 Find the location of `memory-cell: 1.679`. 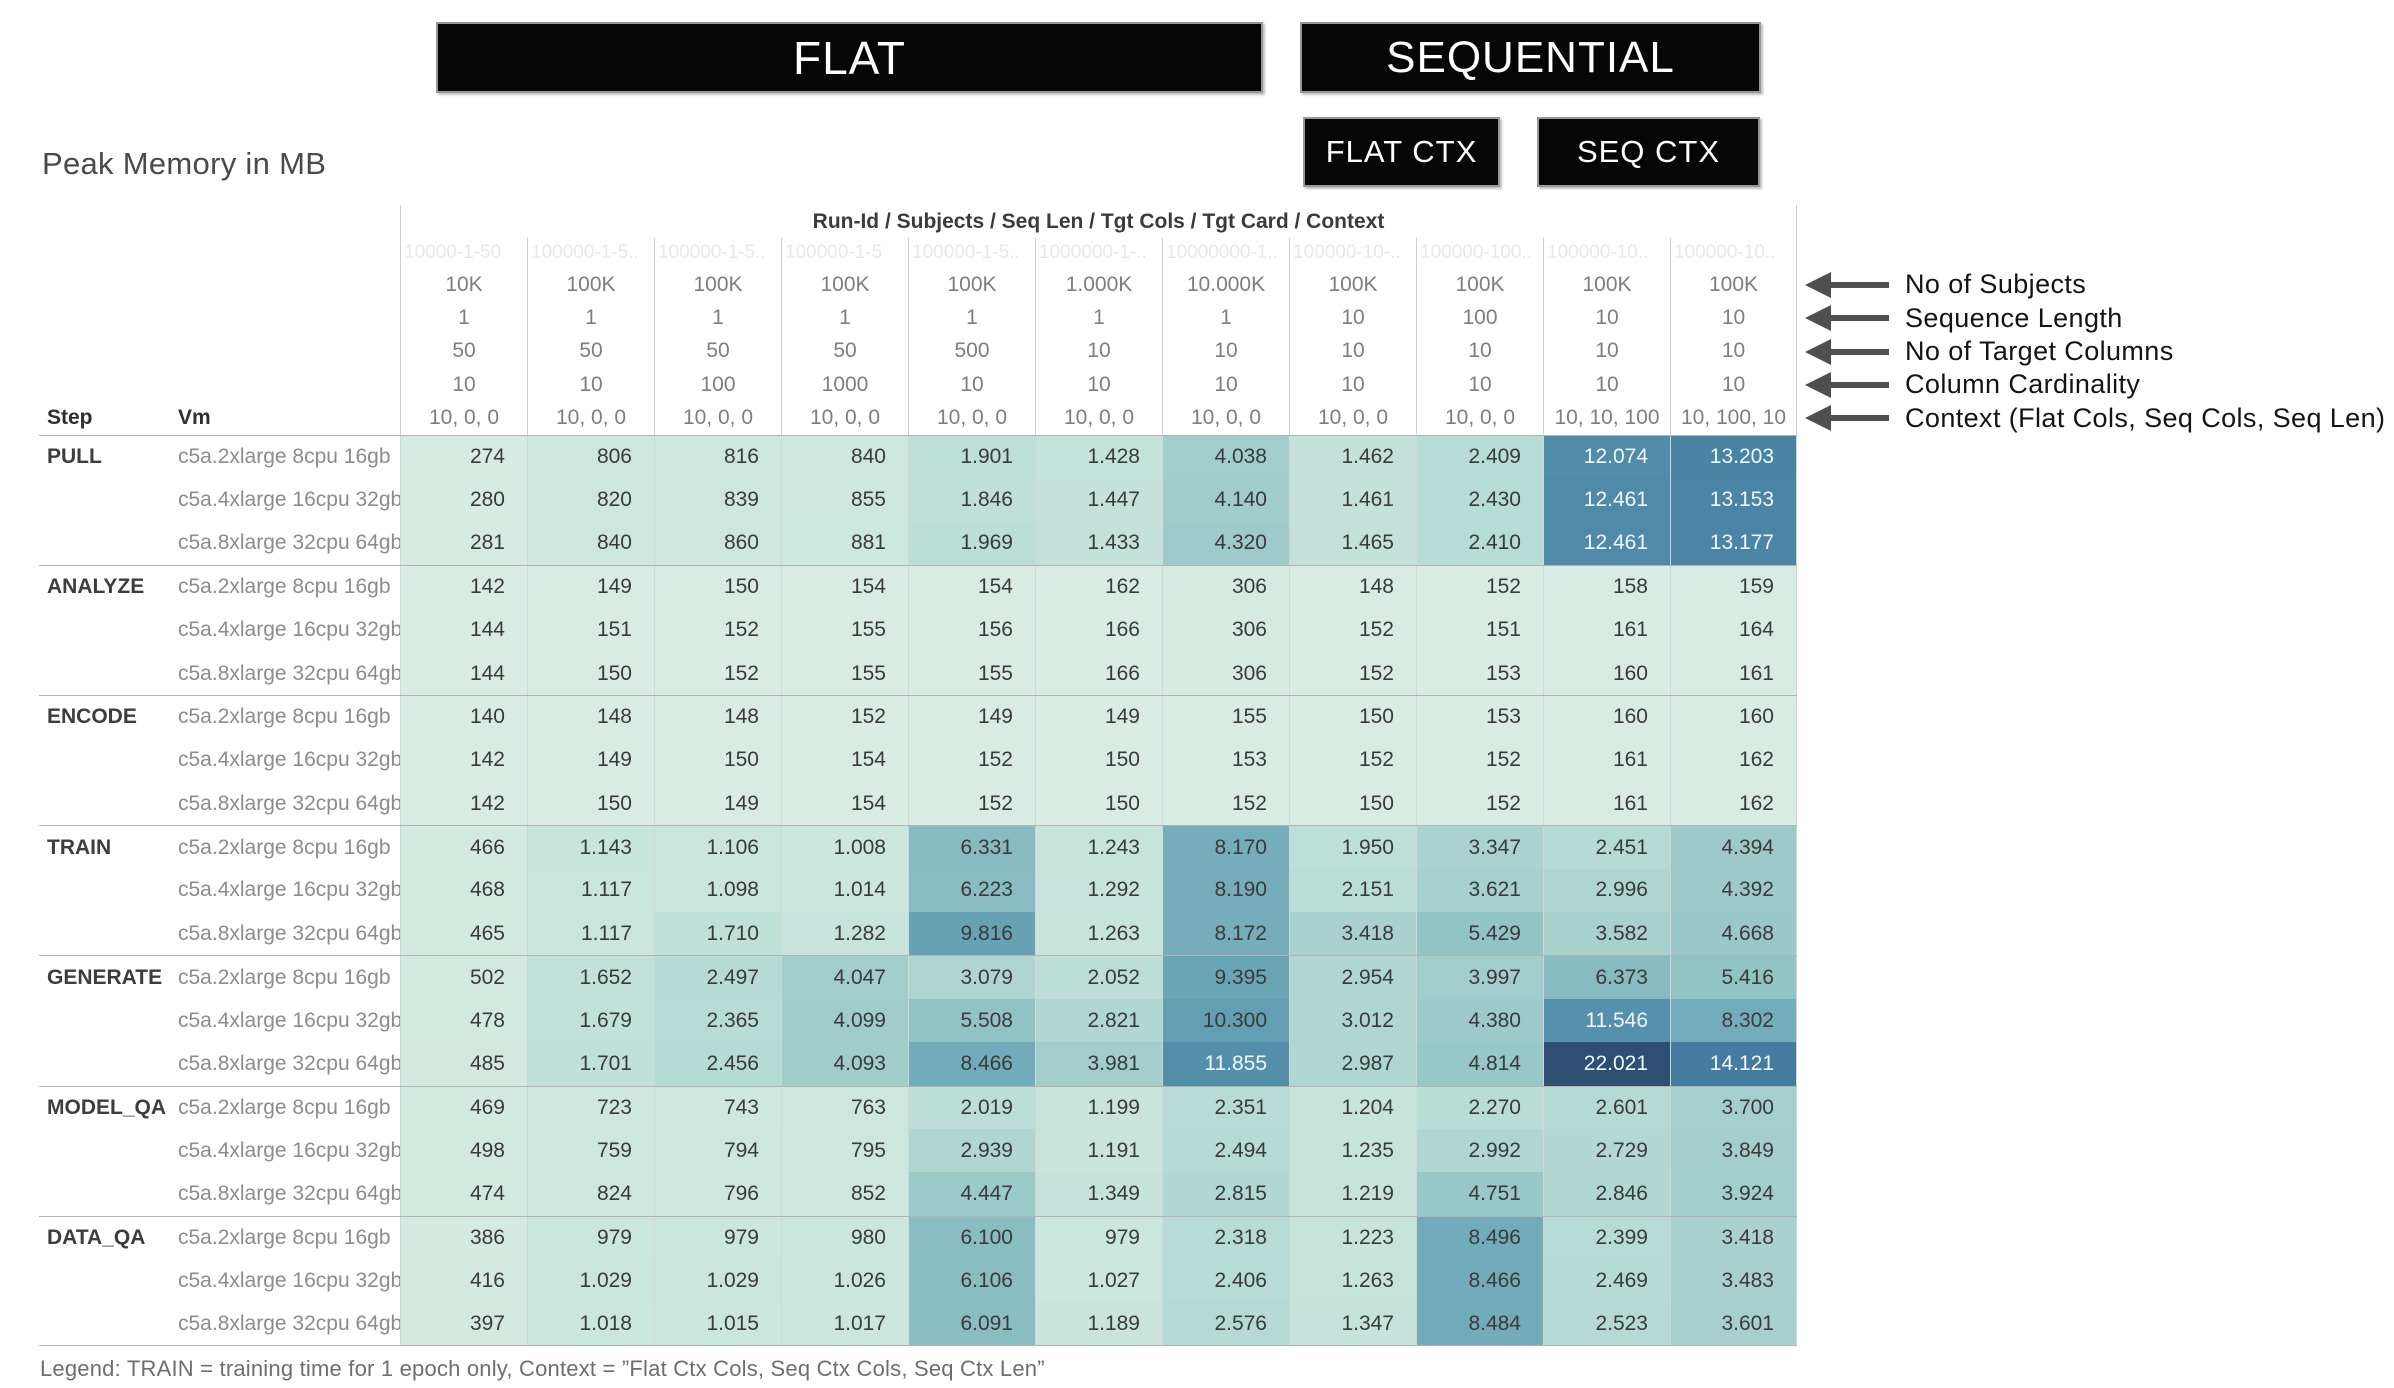

memory-cell: 1.679 is located at coordinates (590, 1020).